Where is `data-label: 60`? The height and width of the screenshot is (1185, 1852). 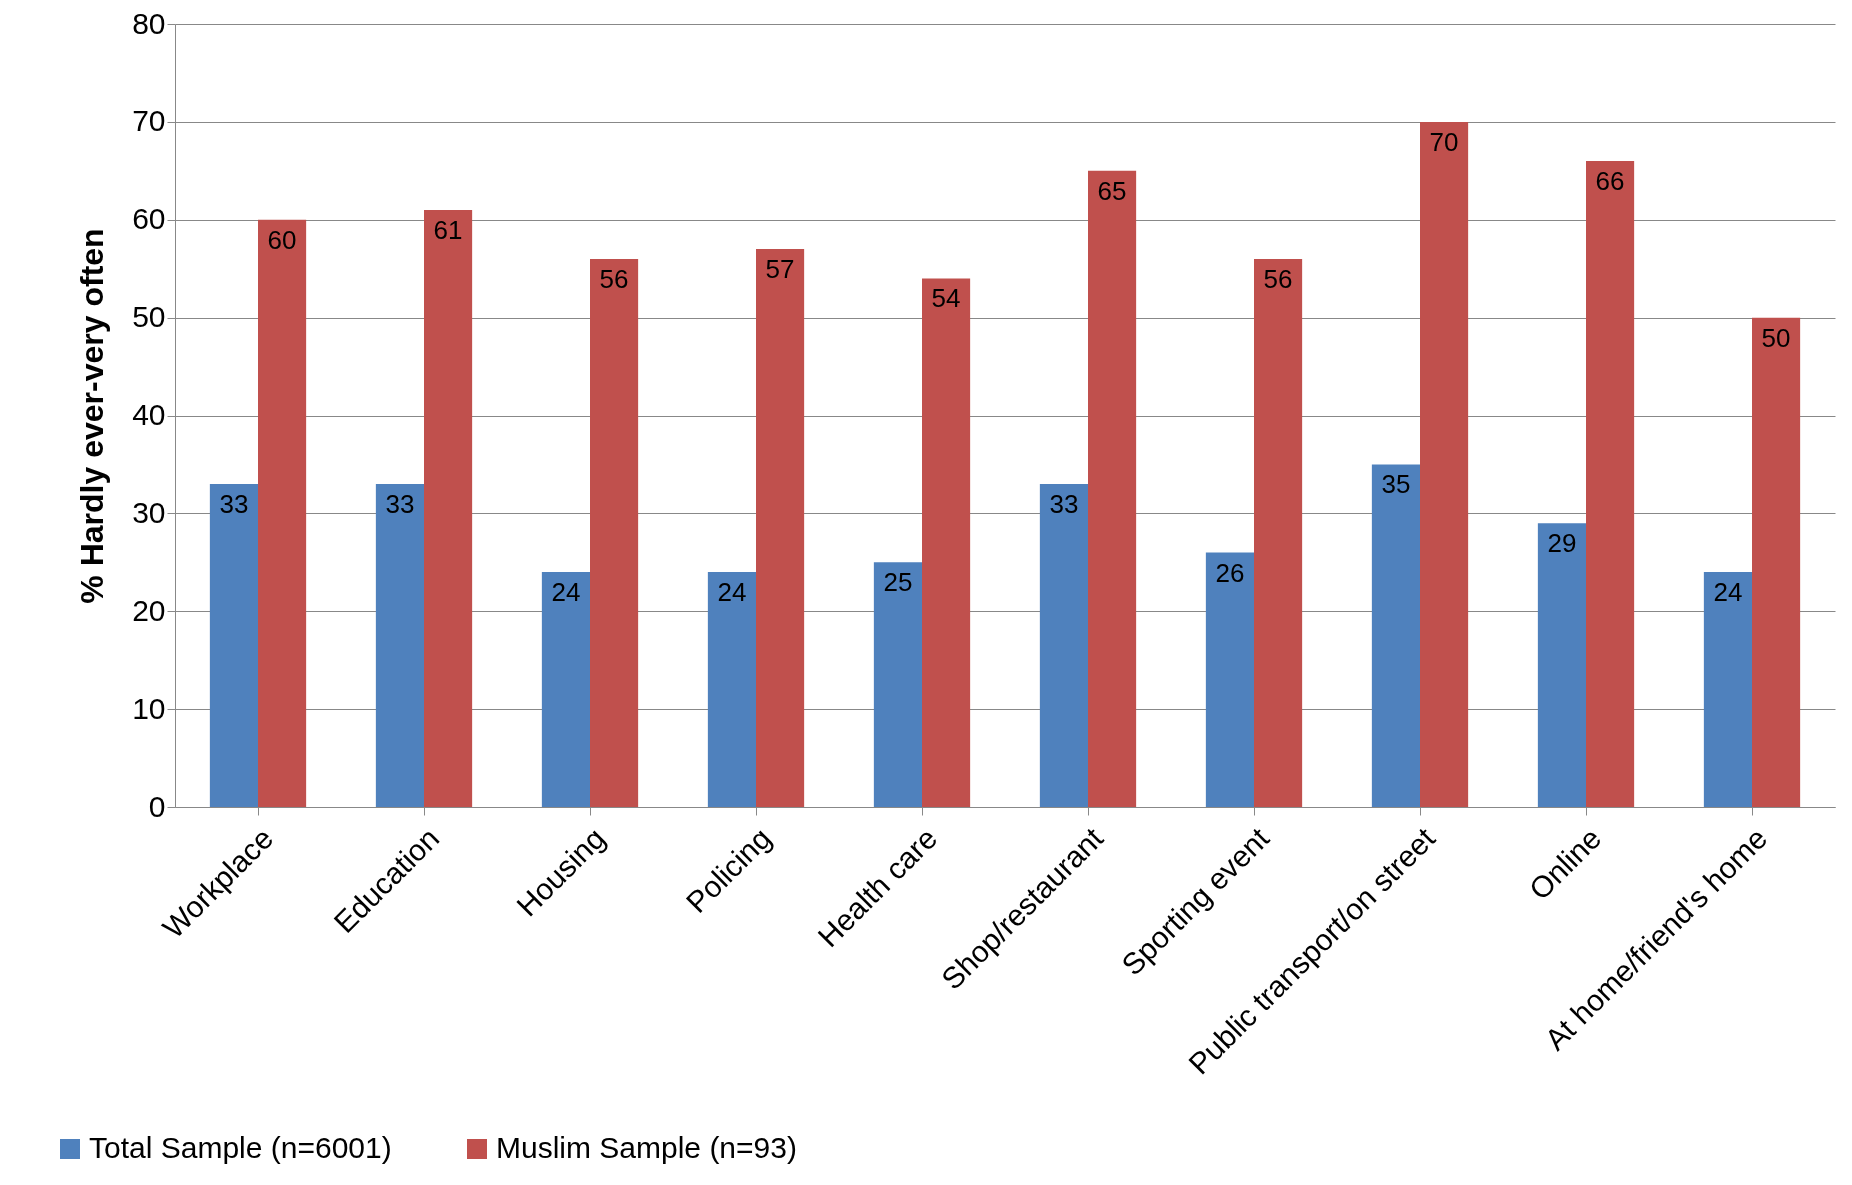 data-label: 60 is located at coordinates (282, 239).